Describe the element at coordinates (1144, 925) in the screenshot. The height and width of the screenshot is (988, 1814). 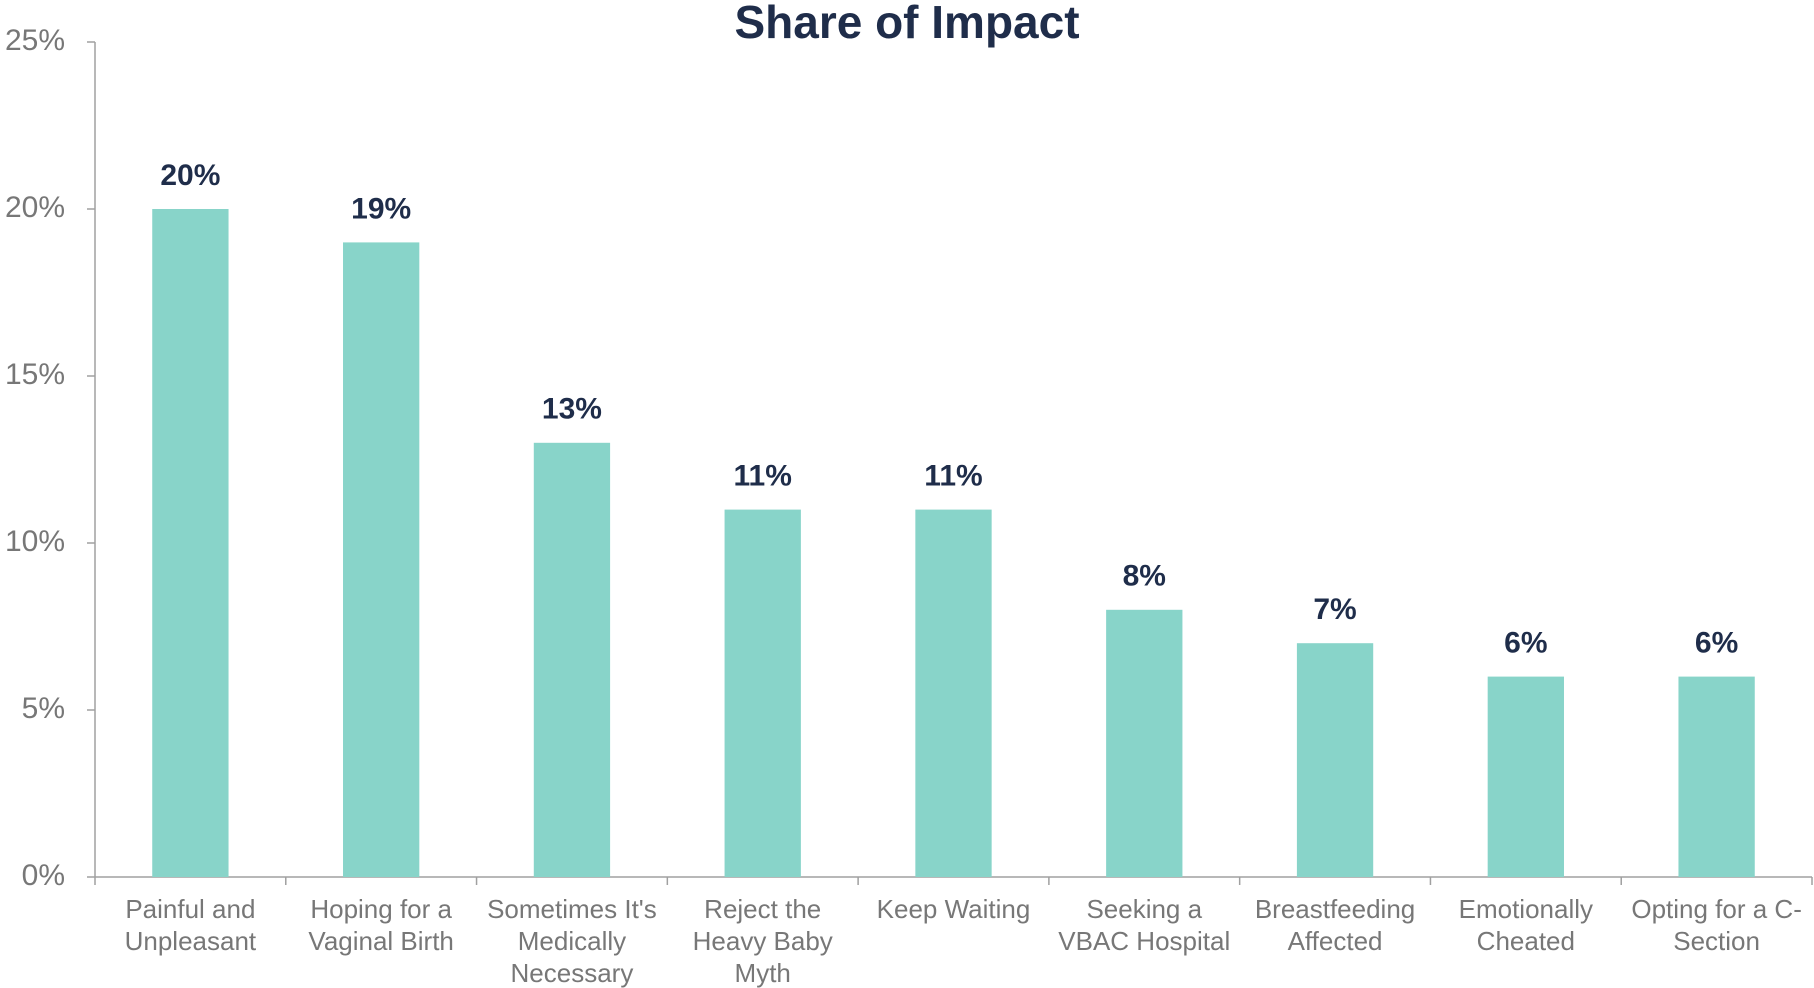
I see `x-tick-label: Seeking a VBAC Hospital` at that location.